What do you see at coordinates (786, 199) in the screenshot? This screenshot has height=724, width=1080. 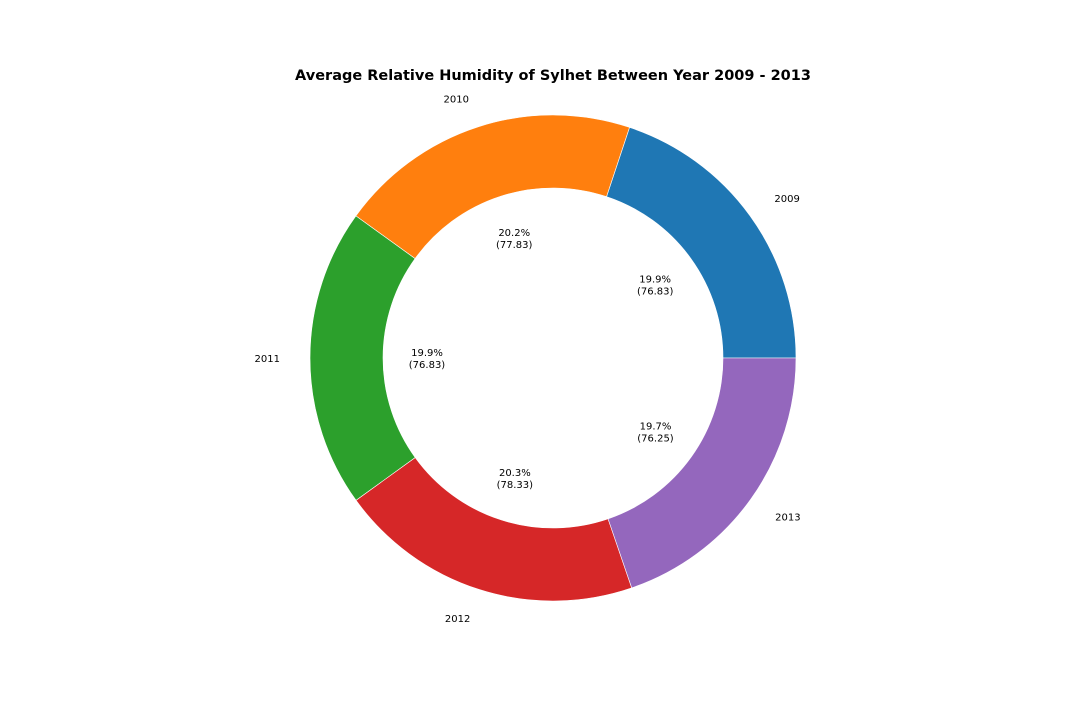 I see `category-label-2009: 2009` at bounding box center [786, 199].